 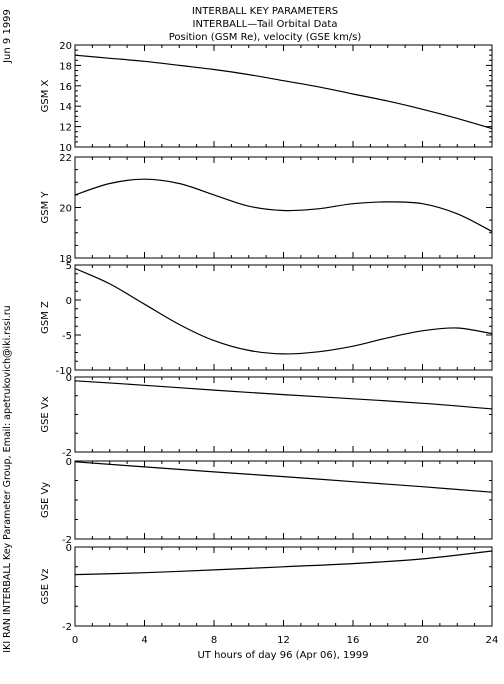 What do you see at coordinates (45, 317) in the screenshot?
I see `y-axis-label: GSM Z` at bounding box center [45, 317].